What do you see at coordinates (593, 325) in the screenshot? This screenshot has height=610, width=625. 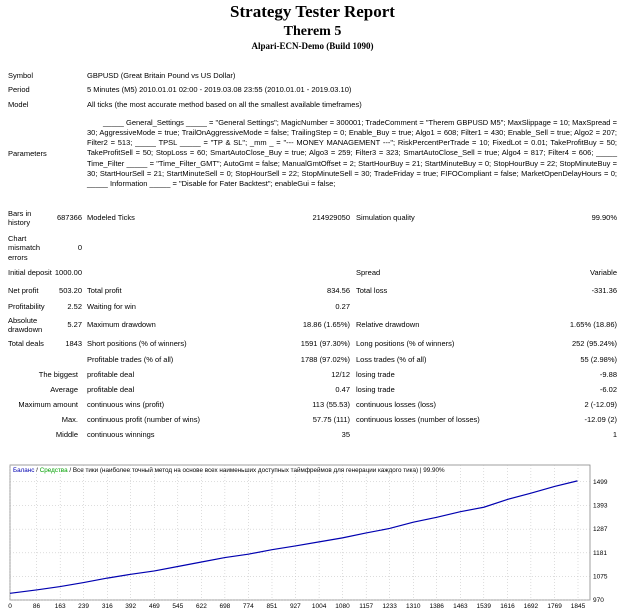 I see `stat-value3: 1.65% (18.86)` at bounding box center [593, 325].